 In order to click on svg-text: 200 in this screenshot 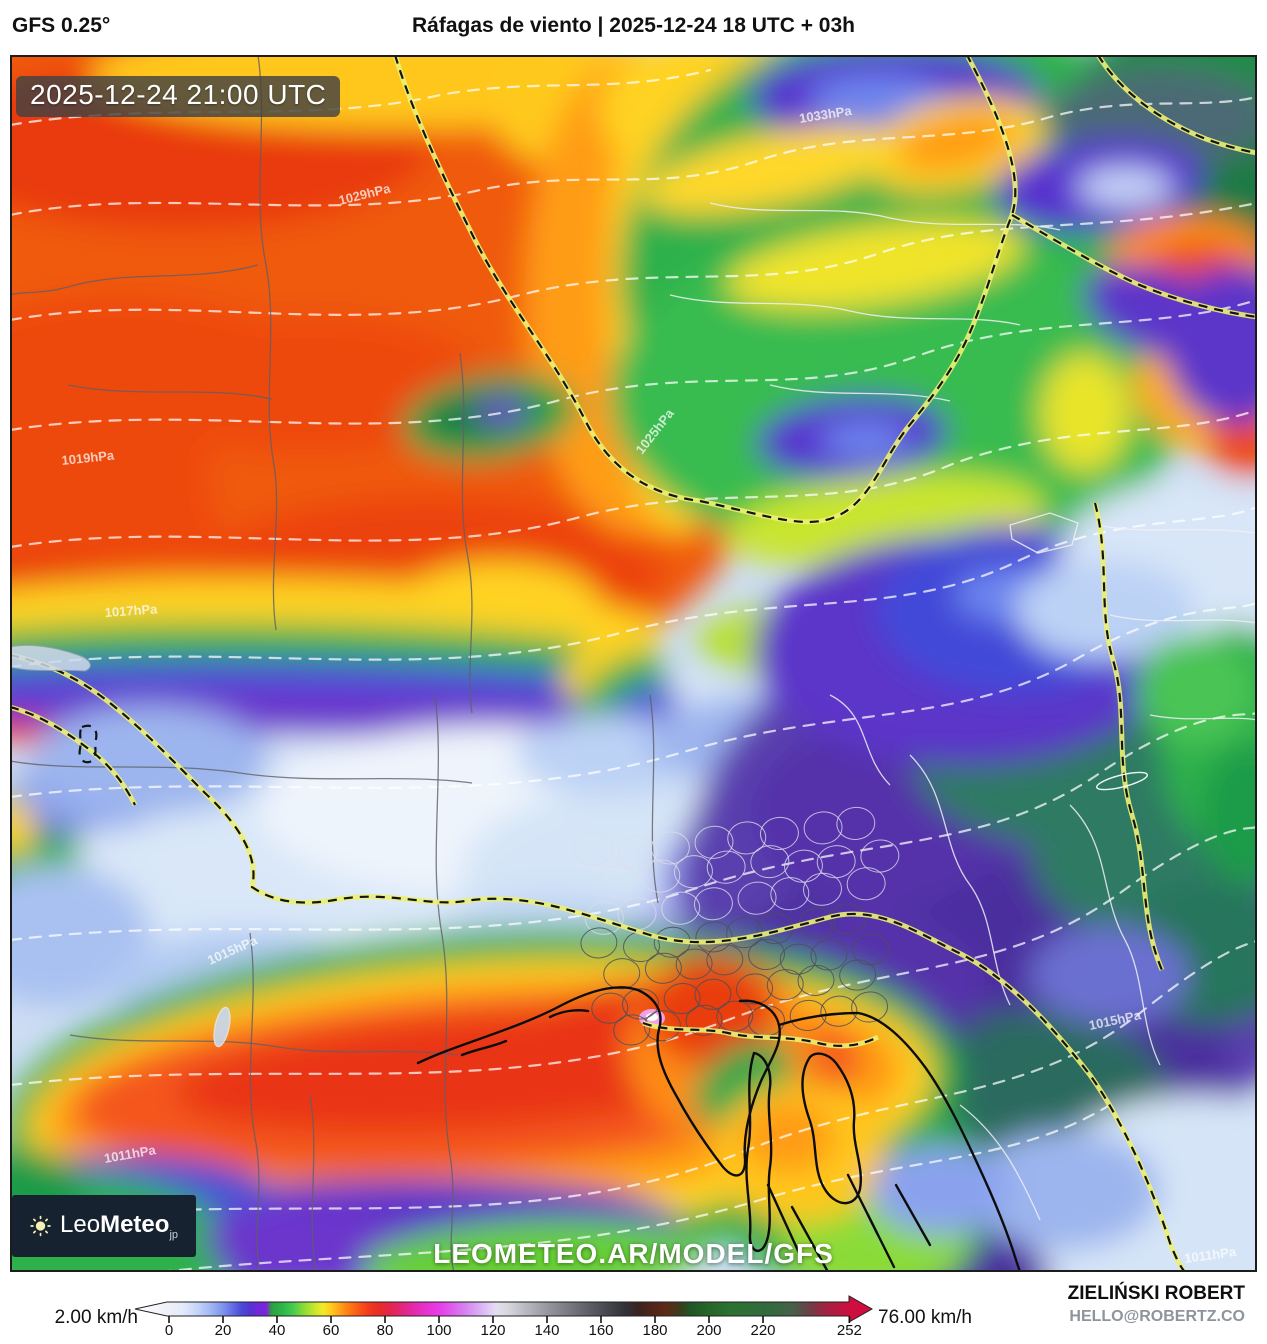, I will do `click(708, 1330)`.